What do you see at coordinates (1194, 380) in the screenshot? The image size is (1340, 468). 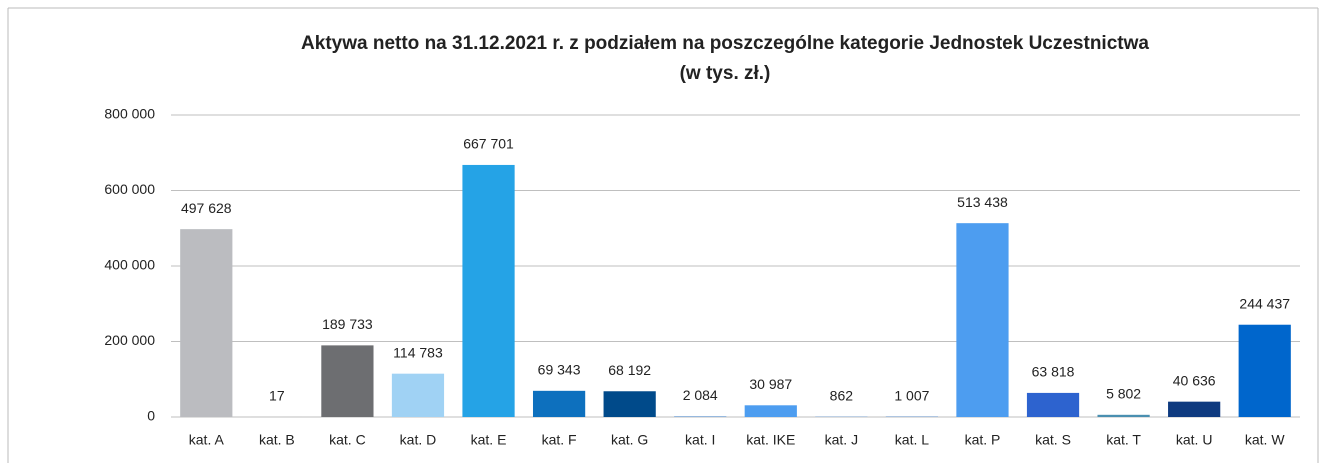 I see `data-label: 40 636` at bounding box center [1194, 380].